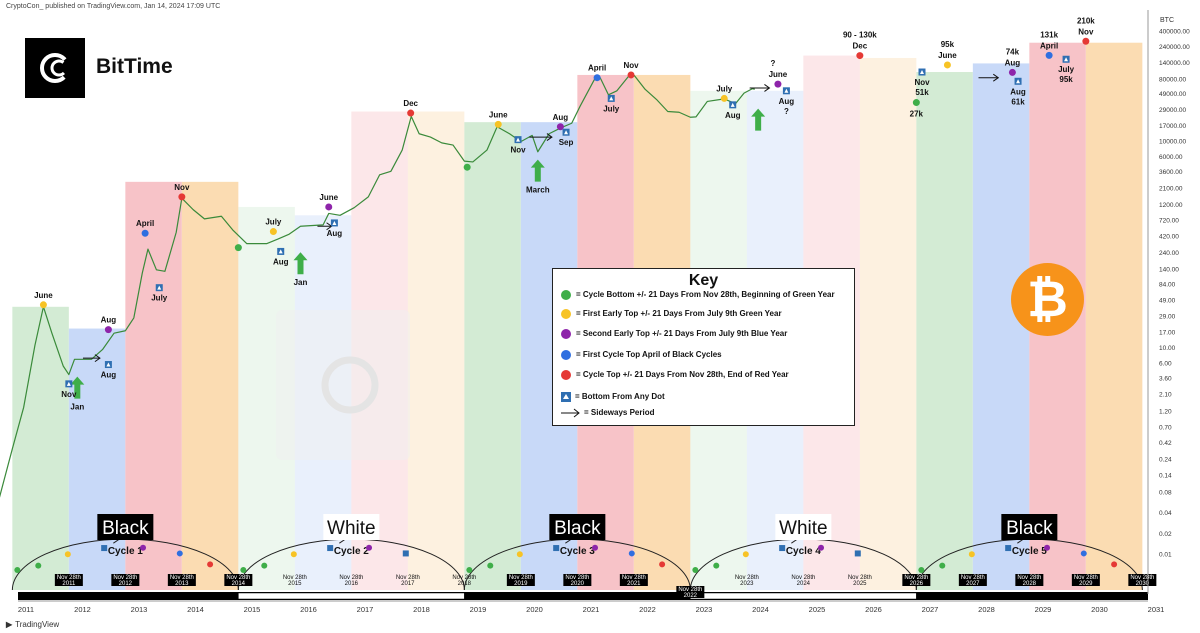 This screenshot has width=1200, height=633. Describe the element at coordinates (1167, 332) in the screenshot. I see `y-tick-label: 17.00` at that location.